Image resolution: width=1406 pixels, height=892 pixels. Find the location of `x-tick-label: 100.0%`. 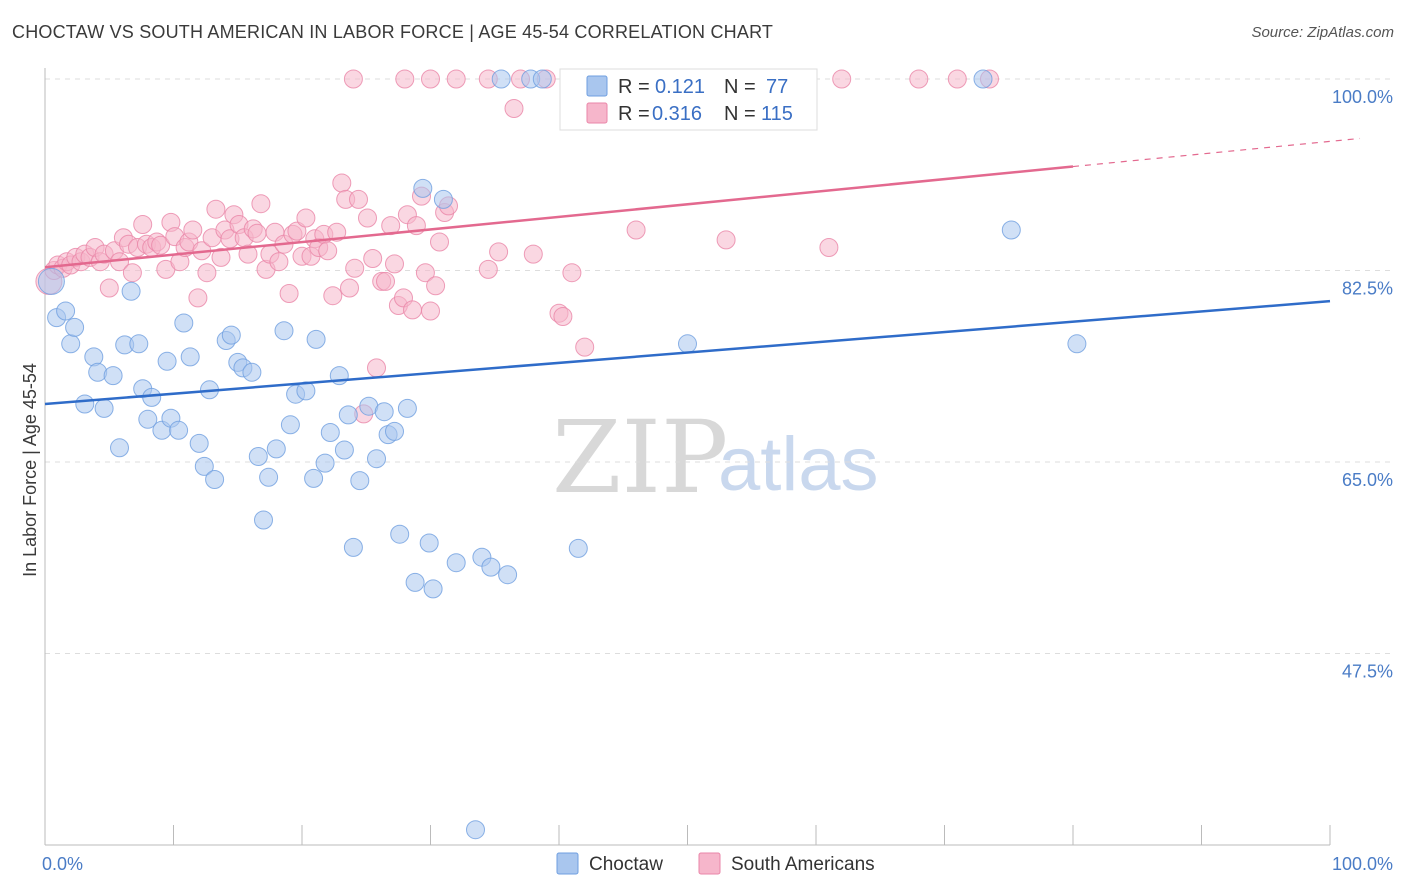

x-tick-label: 100.0% is located at coordinates (1362, 864).